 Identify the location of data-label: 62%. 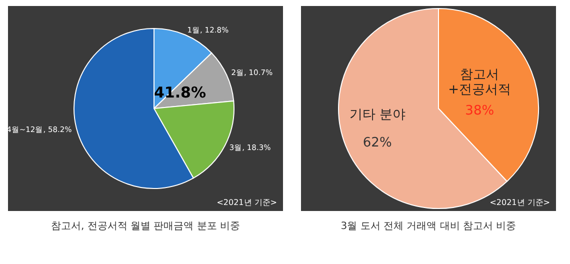
(377, 143).